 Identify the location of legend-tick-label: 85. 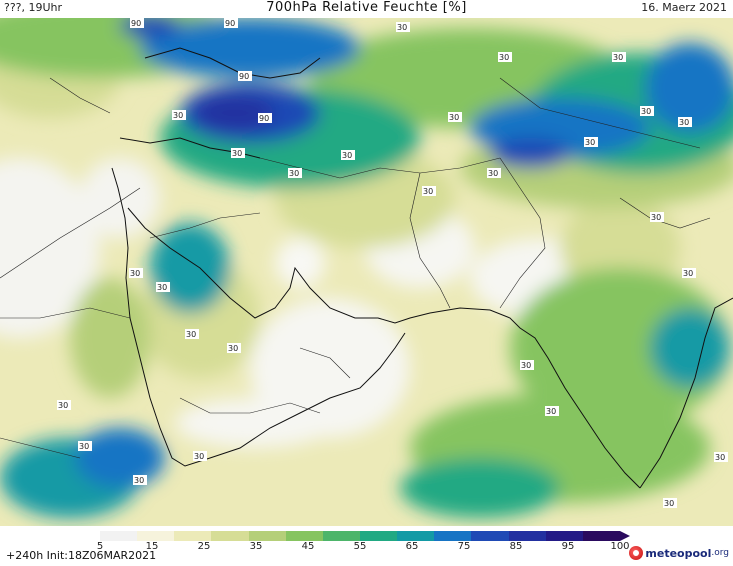
(516, 546).